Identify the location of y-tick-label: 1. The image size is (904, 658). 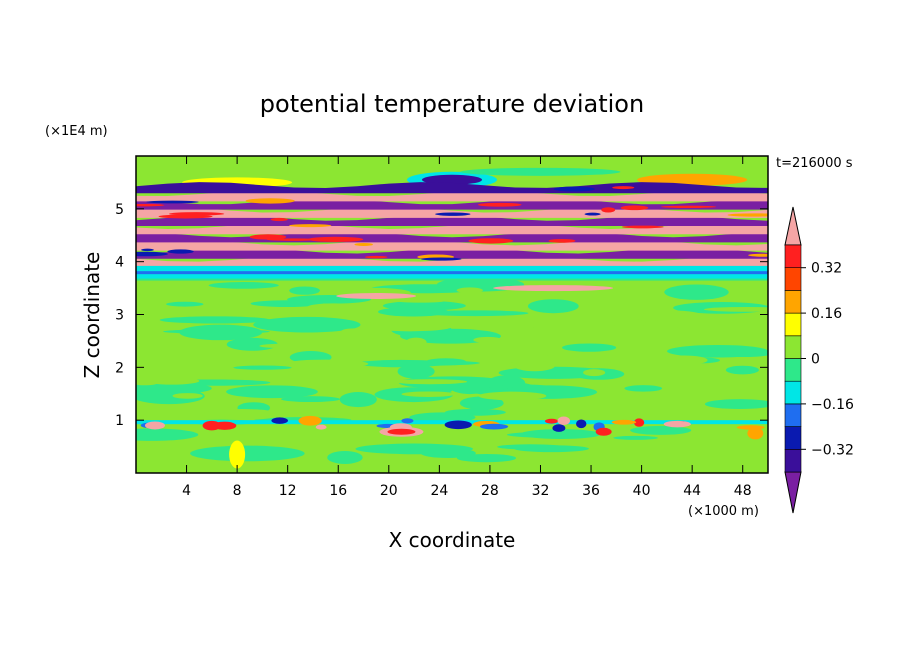
(119, 421).